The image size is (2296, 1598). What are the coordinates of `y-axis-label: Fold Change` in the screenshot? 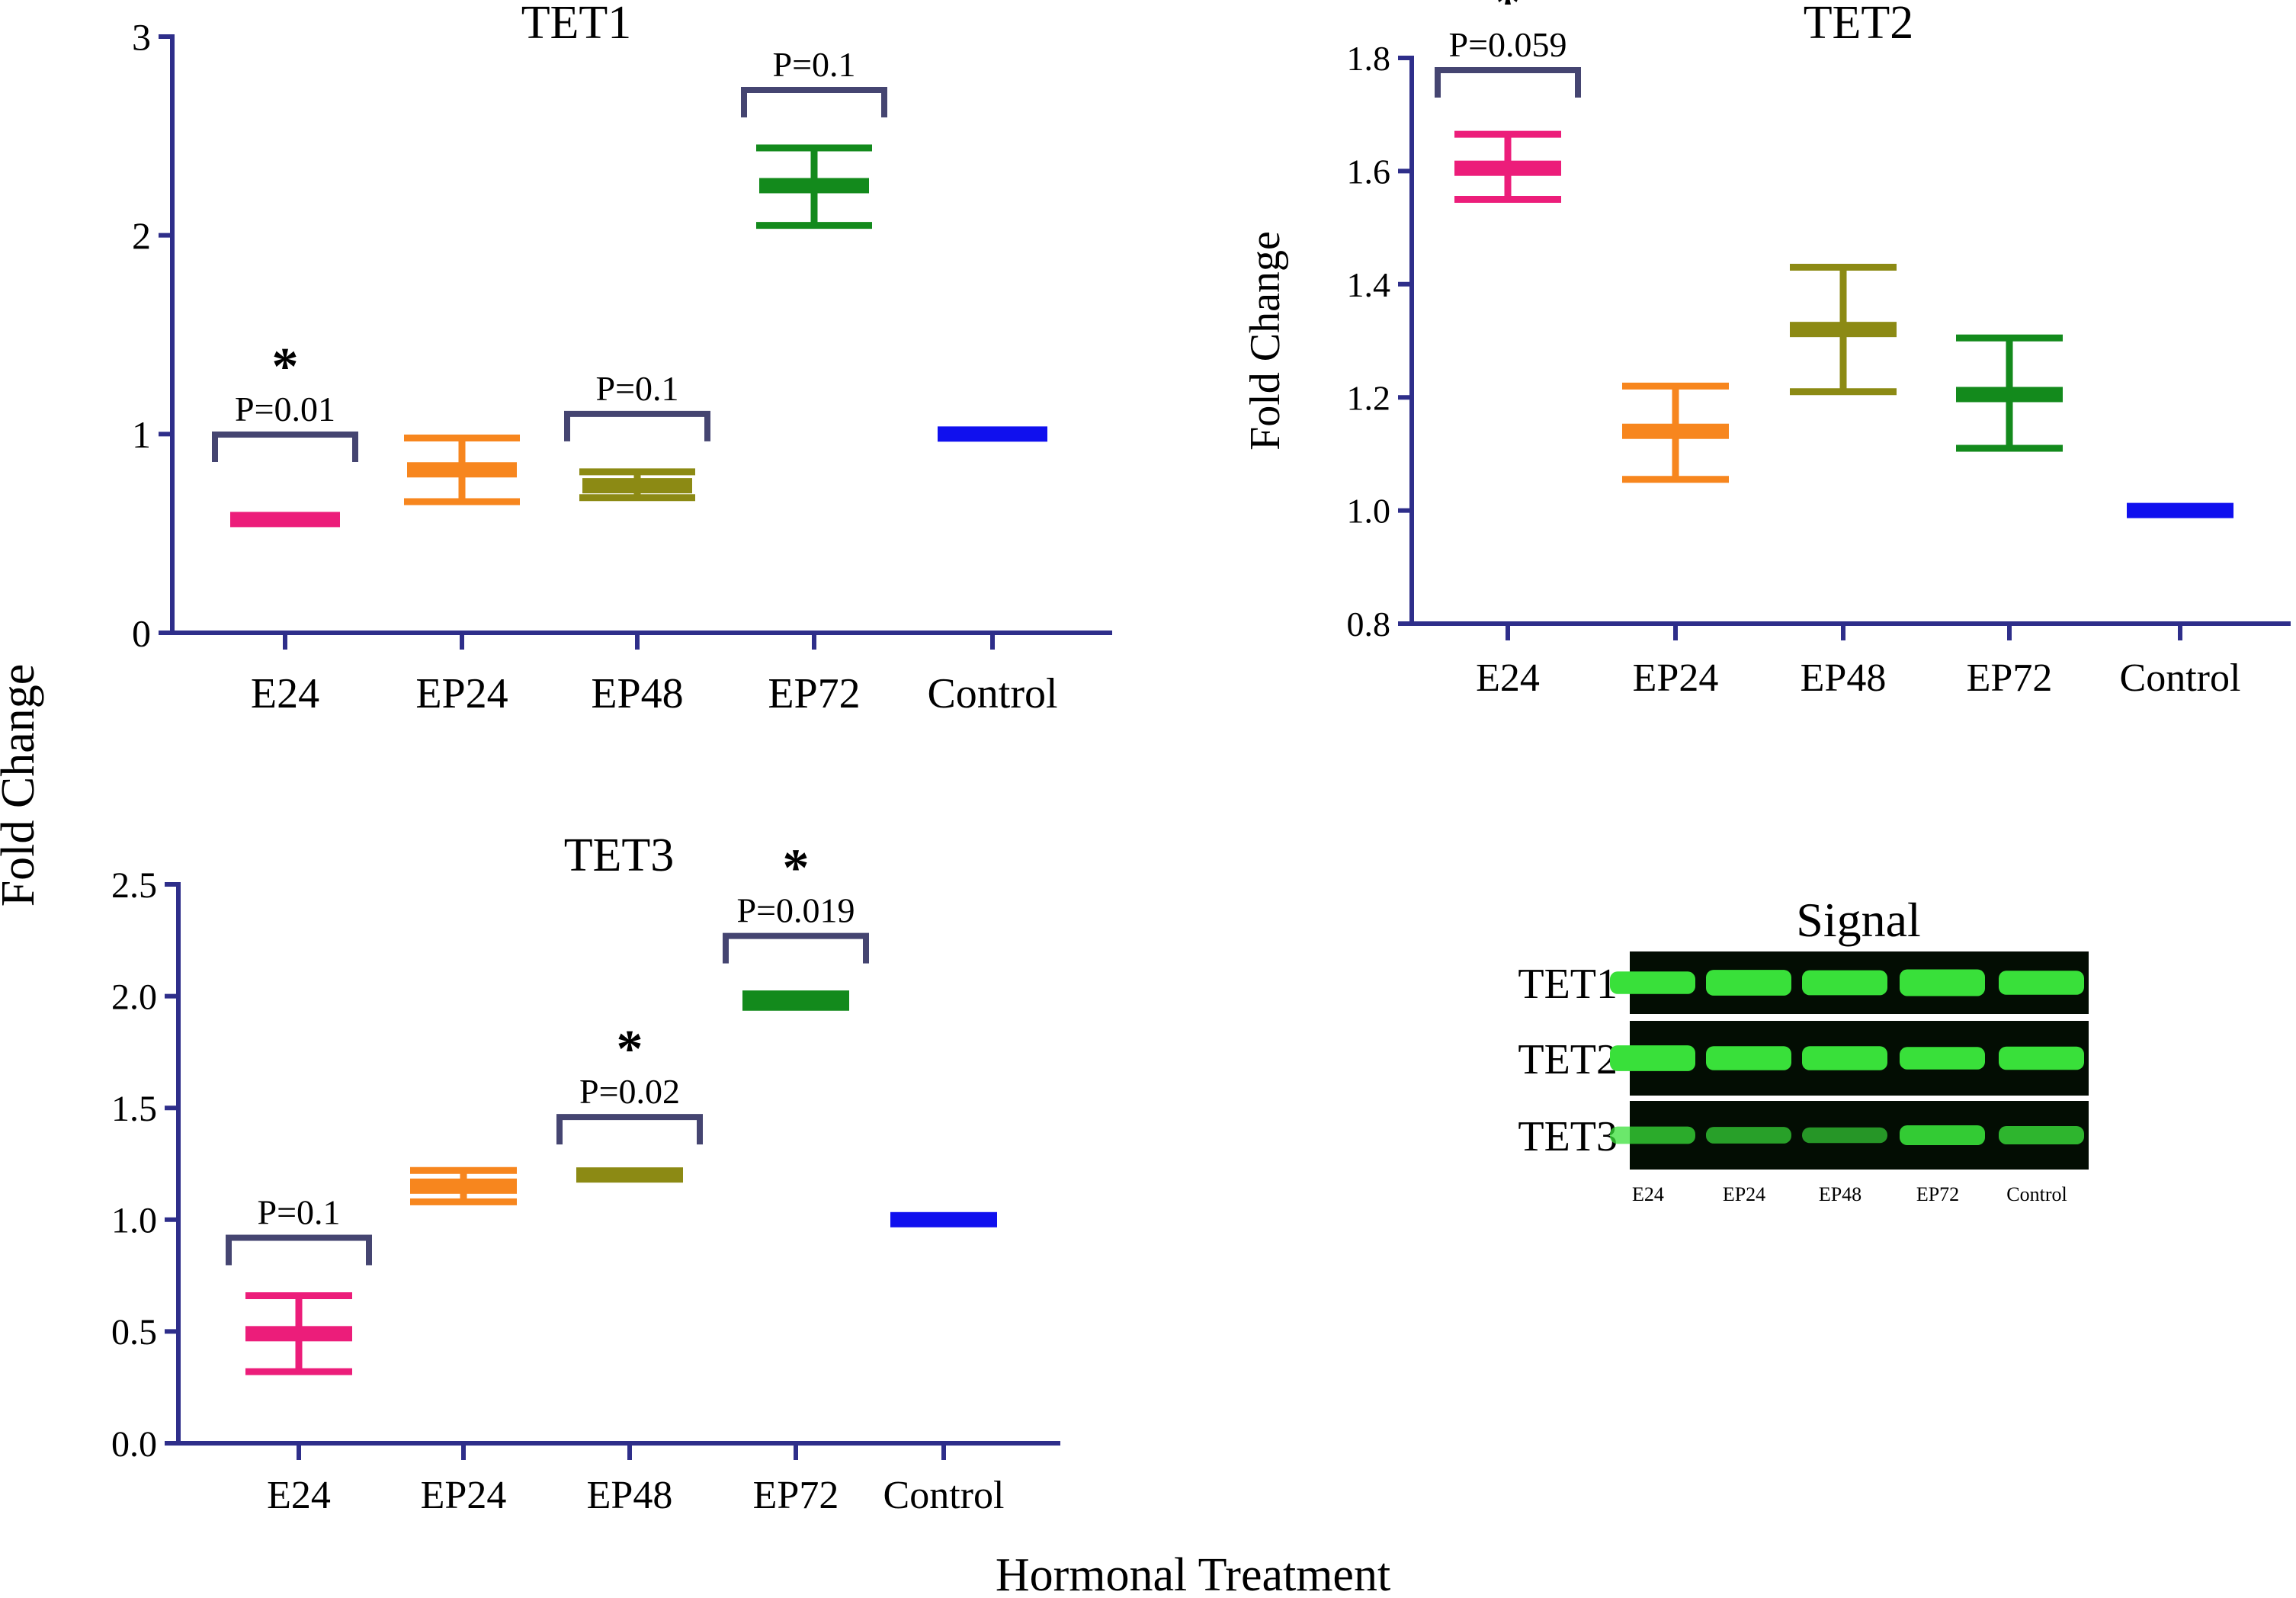 It's located at (1265, 341).